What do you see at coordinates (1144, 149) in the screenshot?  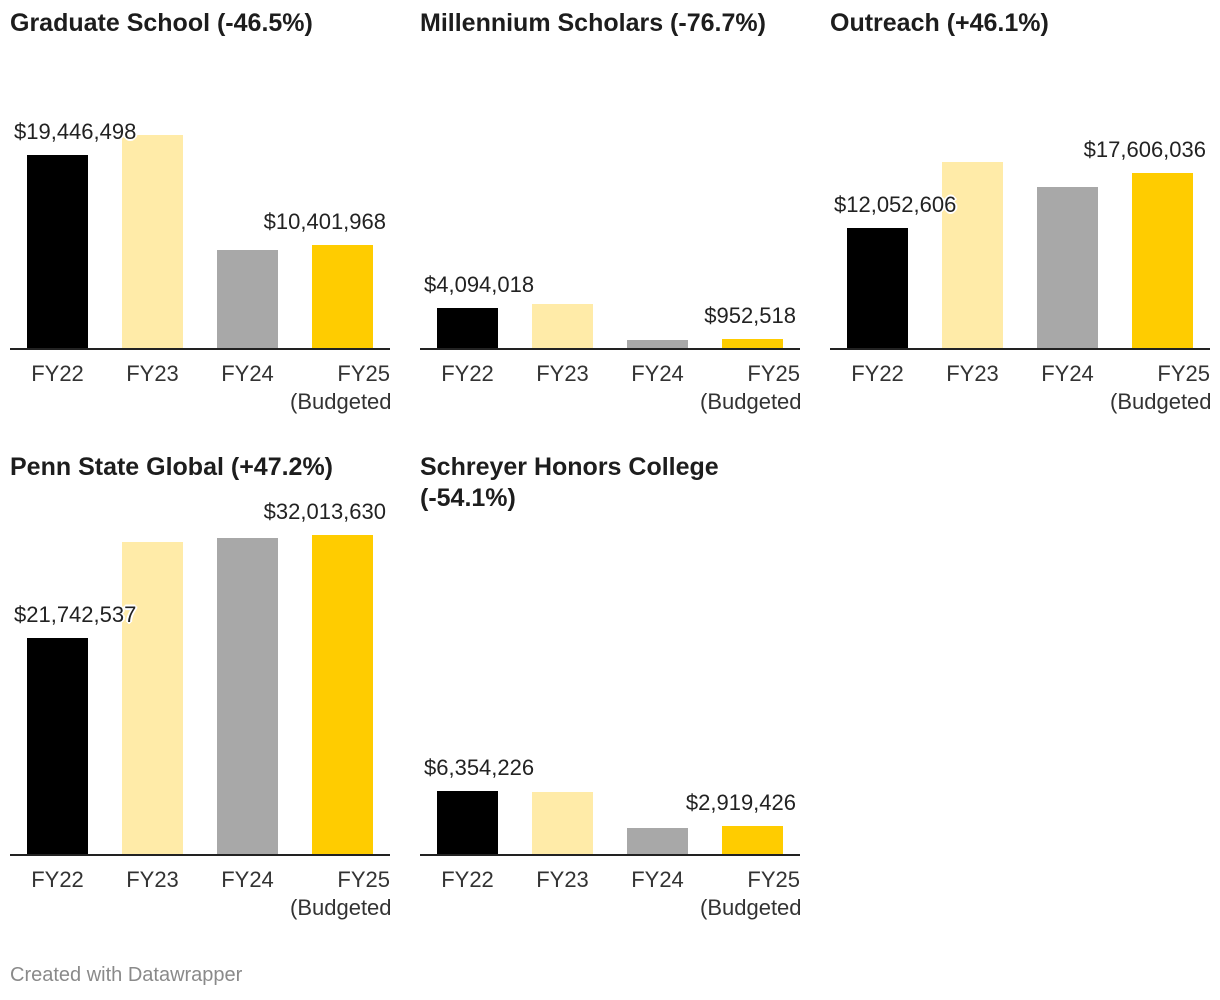 I see `data-label: $17,606,036` at bounding box center [1144, 149].